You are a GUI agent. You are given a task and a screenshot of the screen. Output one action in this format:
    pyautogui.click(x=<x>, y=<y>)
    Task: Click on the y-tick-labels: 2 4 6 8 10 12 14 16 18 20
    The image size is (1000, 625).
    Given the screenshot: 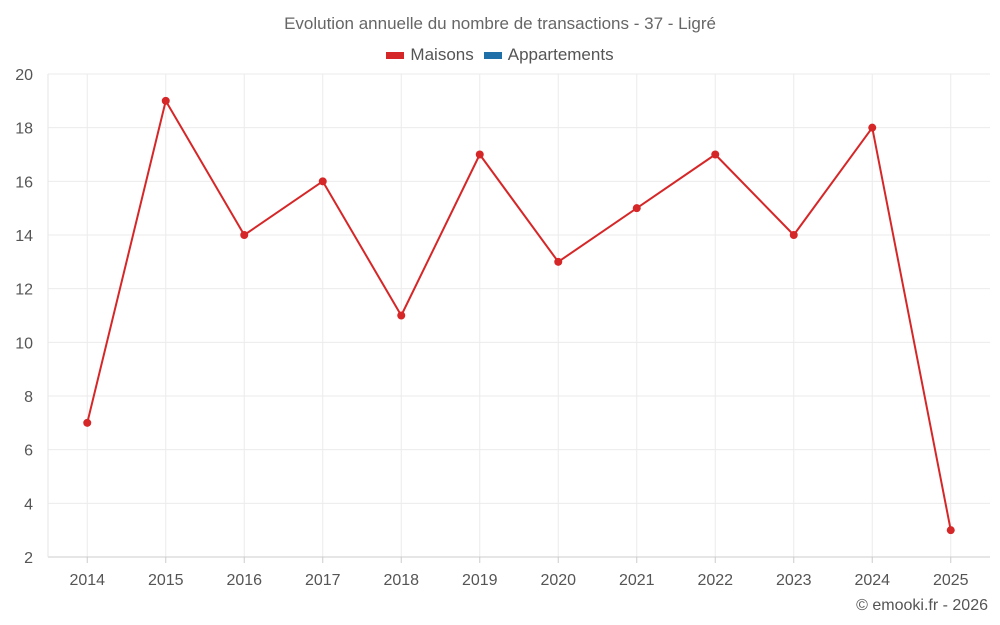 What is the action you would take?
    pyautogui.click(x=24, y=317)
    